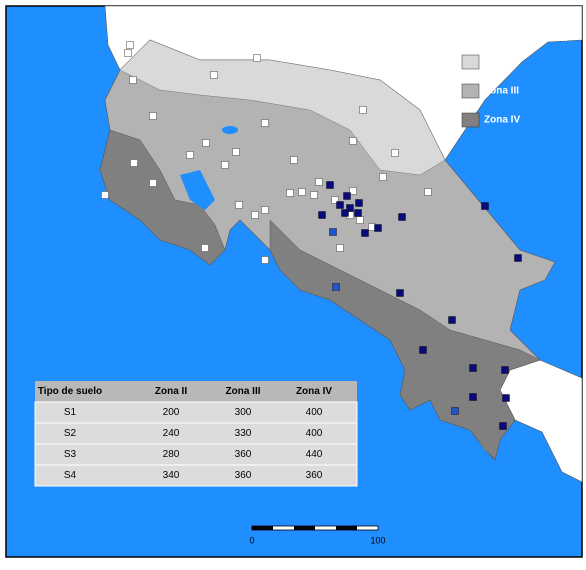  I want to click on table-header: Tipo de suelo, so click(70, 391).